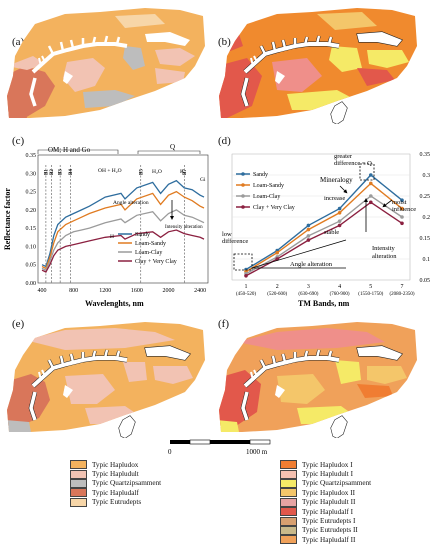  What do you see at coordinates (203, 180) in the screenshot?
I see `chart-c-ann-gi: Gi` at bounding box center [203, 180].